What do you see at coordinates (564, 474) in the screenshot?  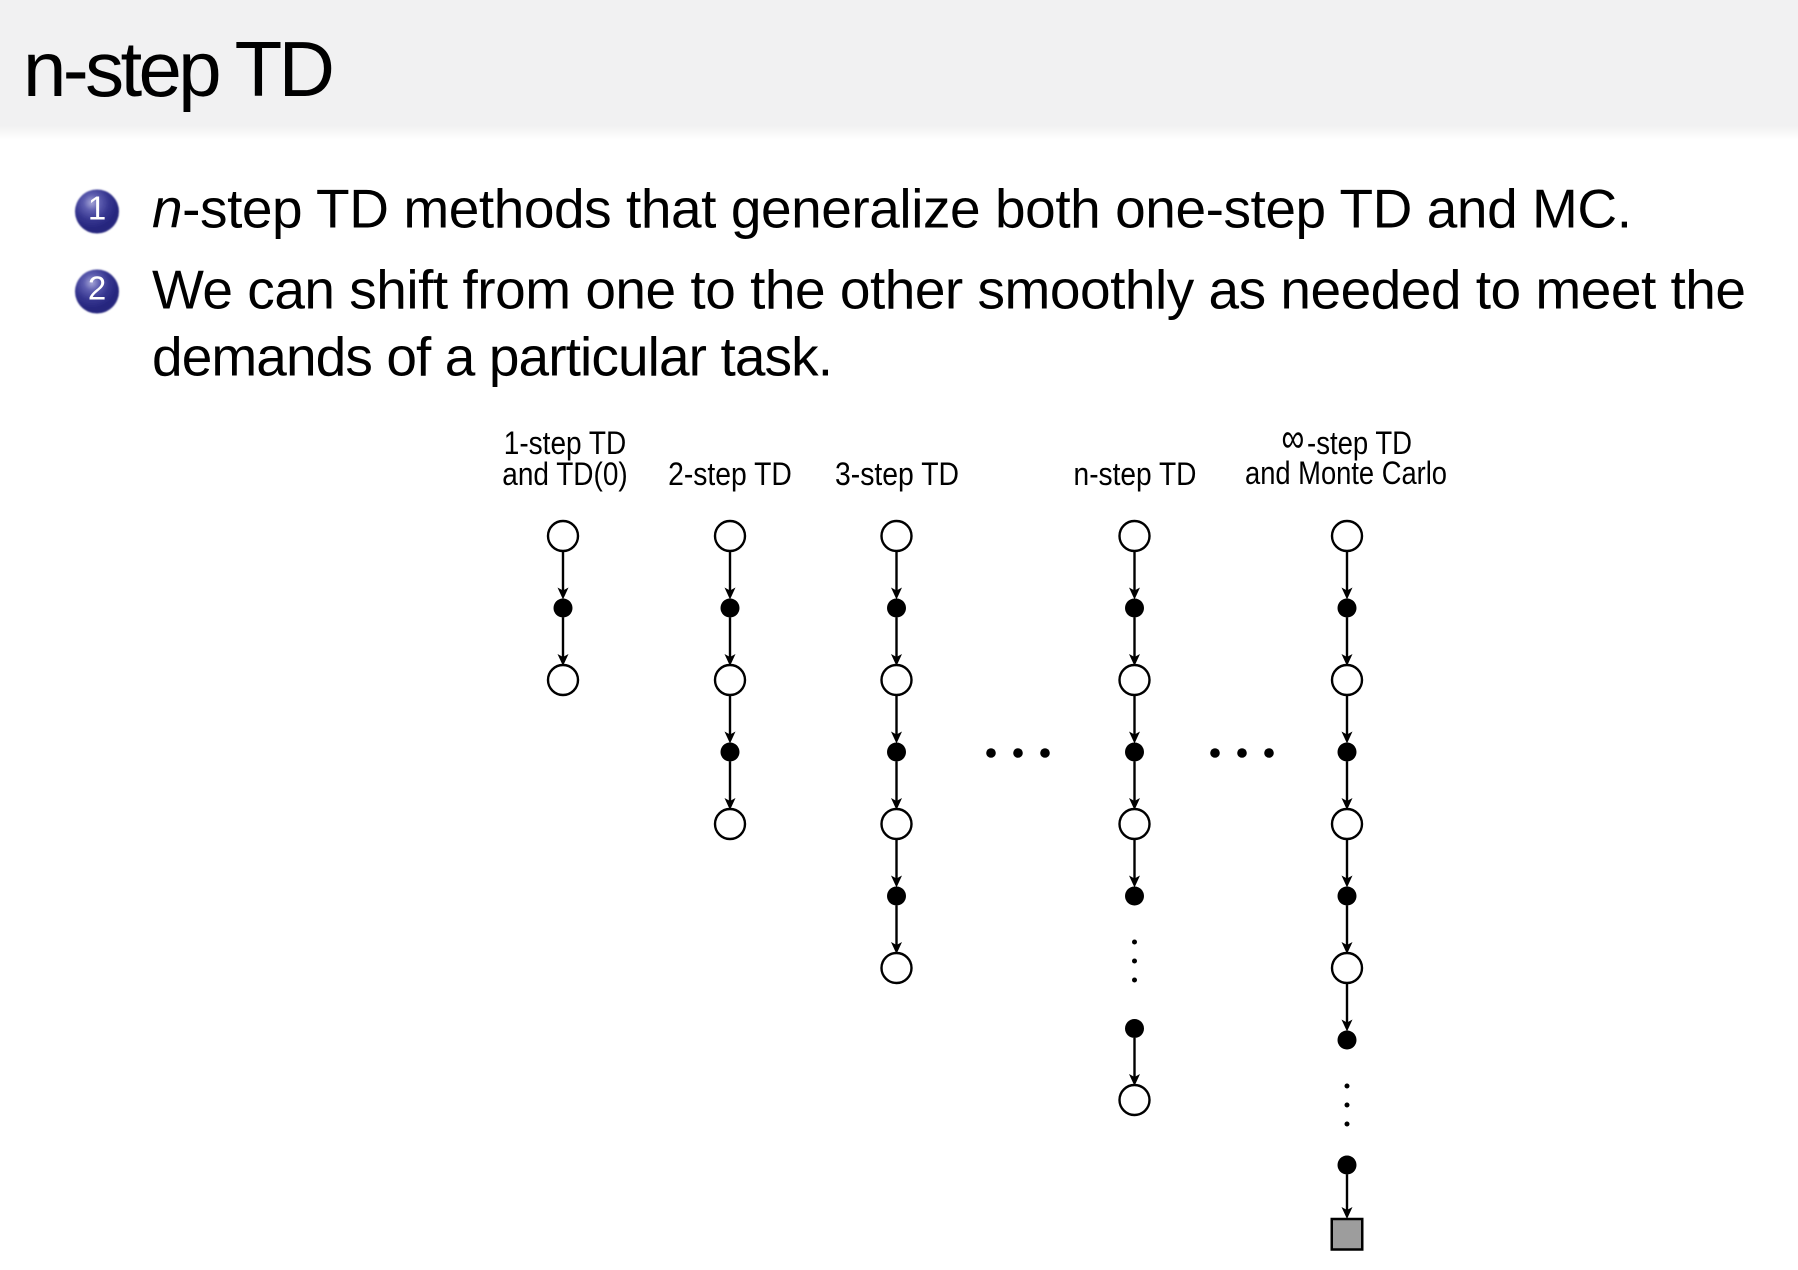 I see `svg-text: and TD(0)` at bounding box center [564, 474].